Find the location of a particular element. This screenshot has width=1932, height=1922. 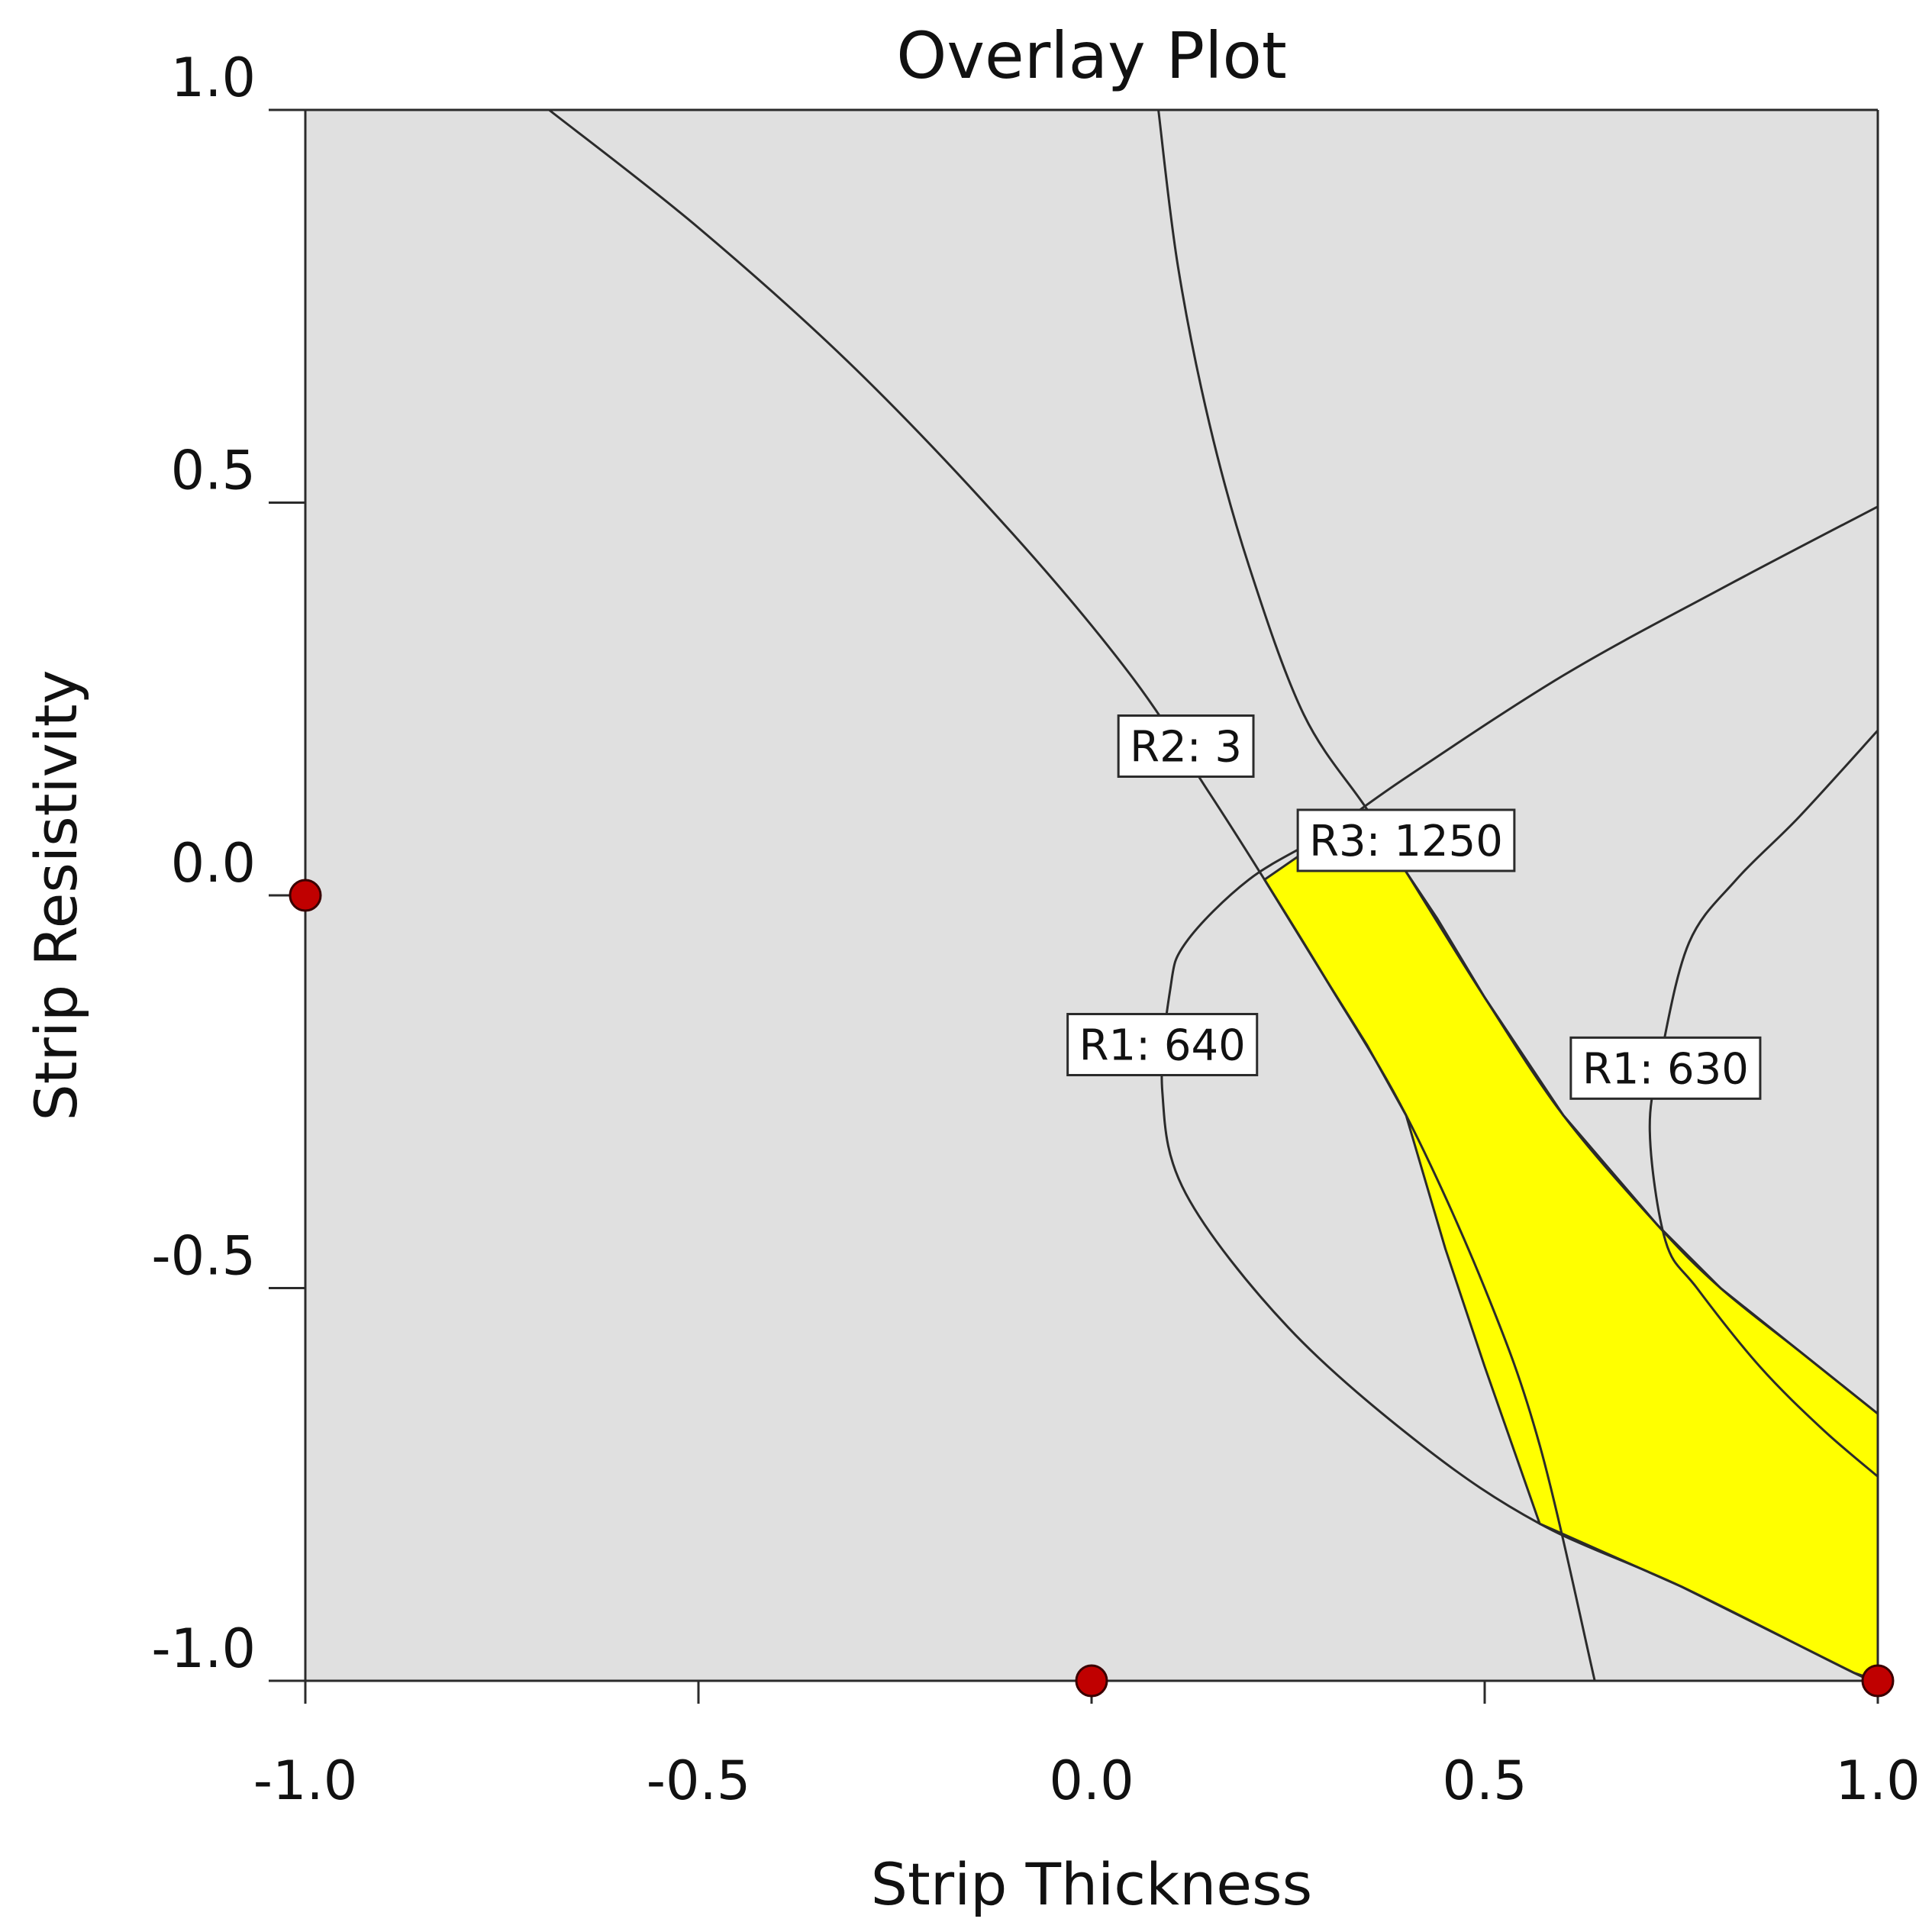

chart-title: Overlay Plot is located at coordinates (1091, 56).